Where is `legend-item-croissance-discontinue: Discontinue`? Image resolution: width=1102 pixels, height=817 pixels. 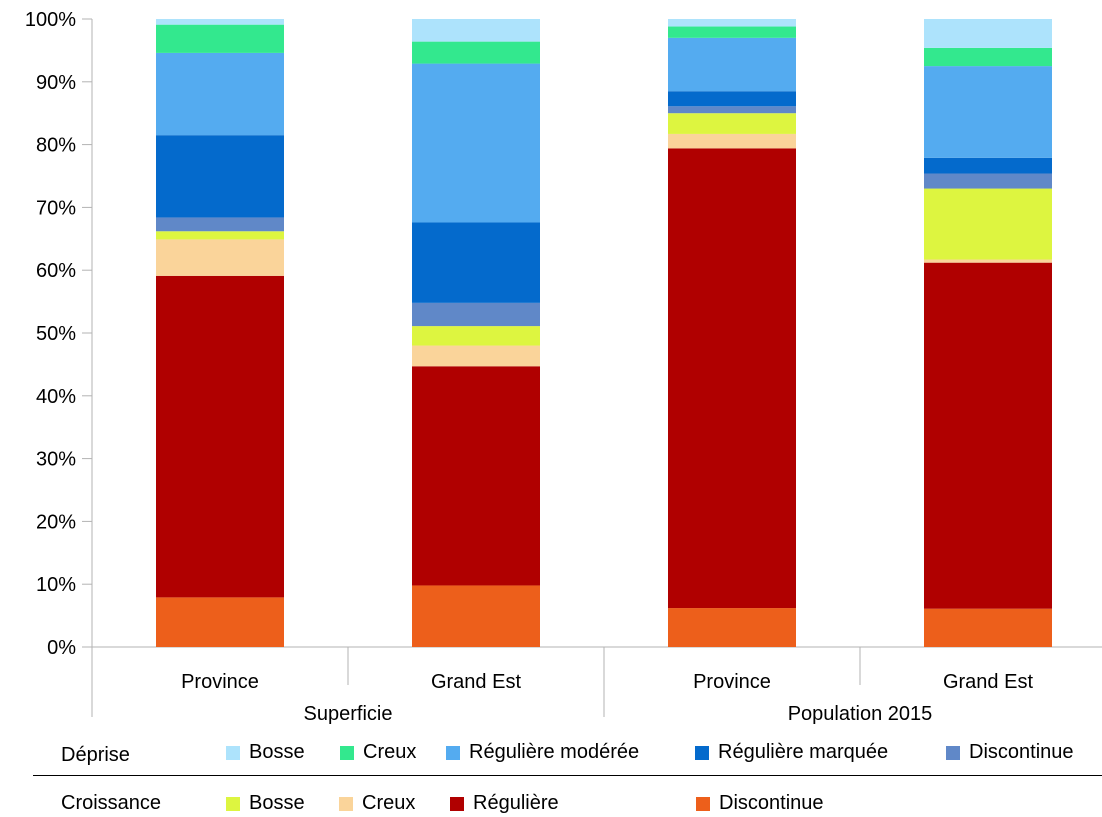 legend-item-croissance-discontinue: Discontinue is located at coordinates (760, 803).